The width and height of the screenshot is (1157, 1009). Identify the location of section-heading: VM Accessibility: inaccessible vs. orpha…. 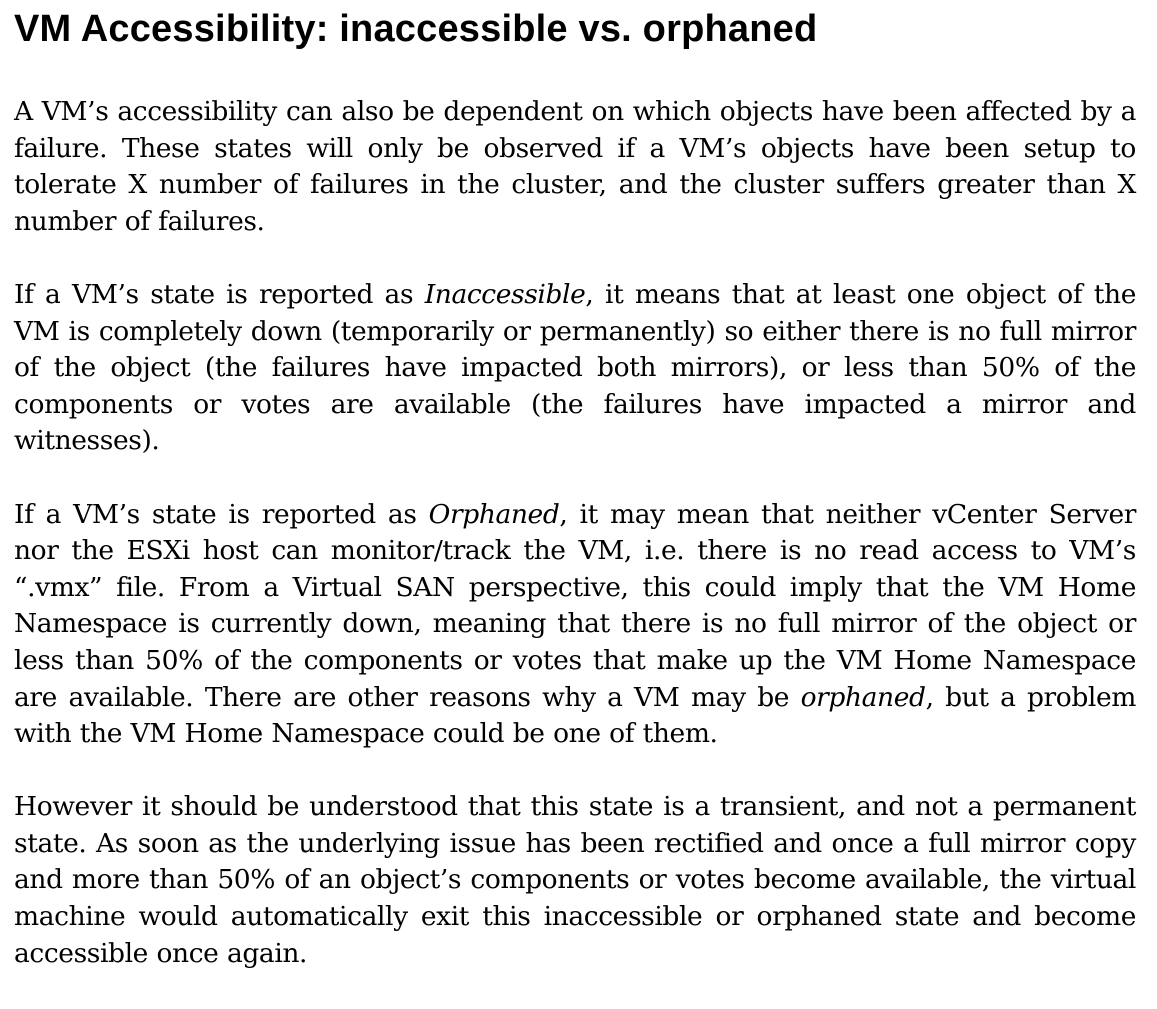
(416, 29).